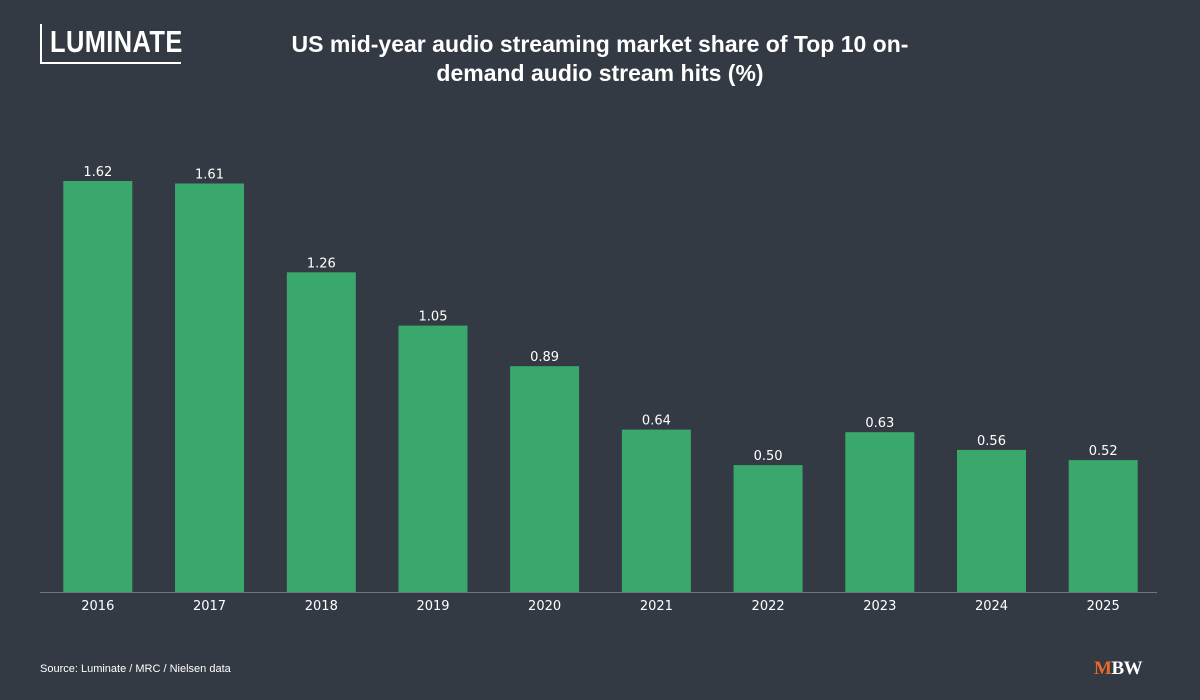 This screenshot has height=700, width=1200. I want to click on bar-2023, so click(880, 512).